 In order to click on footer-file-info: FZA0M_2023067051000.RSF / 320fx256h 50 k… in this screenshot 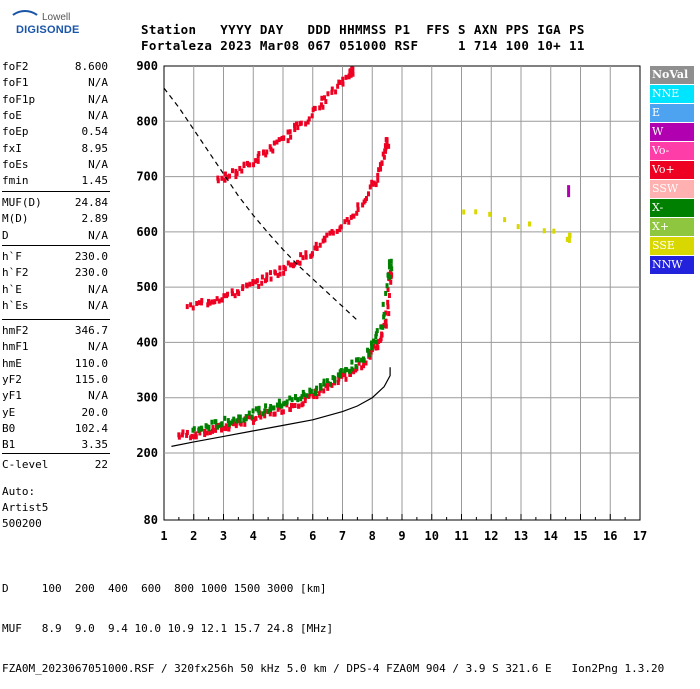, I will do `click(333, 668)`.